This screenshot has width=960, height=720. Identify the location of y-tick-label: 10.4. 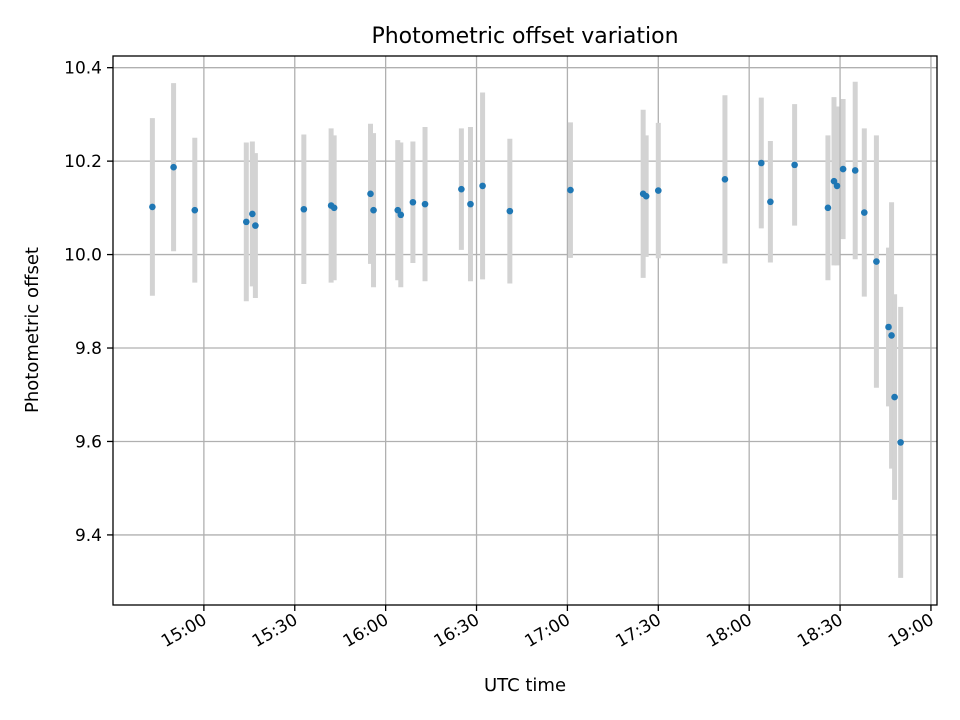
(83, 69).